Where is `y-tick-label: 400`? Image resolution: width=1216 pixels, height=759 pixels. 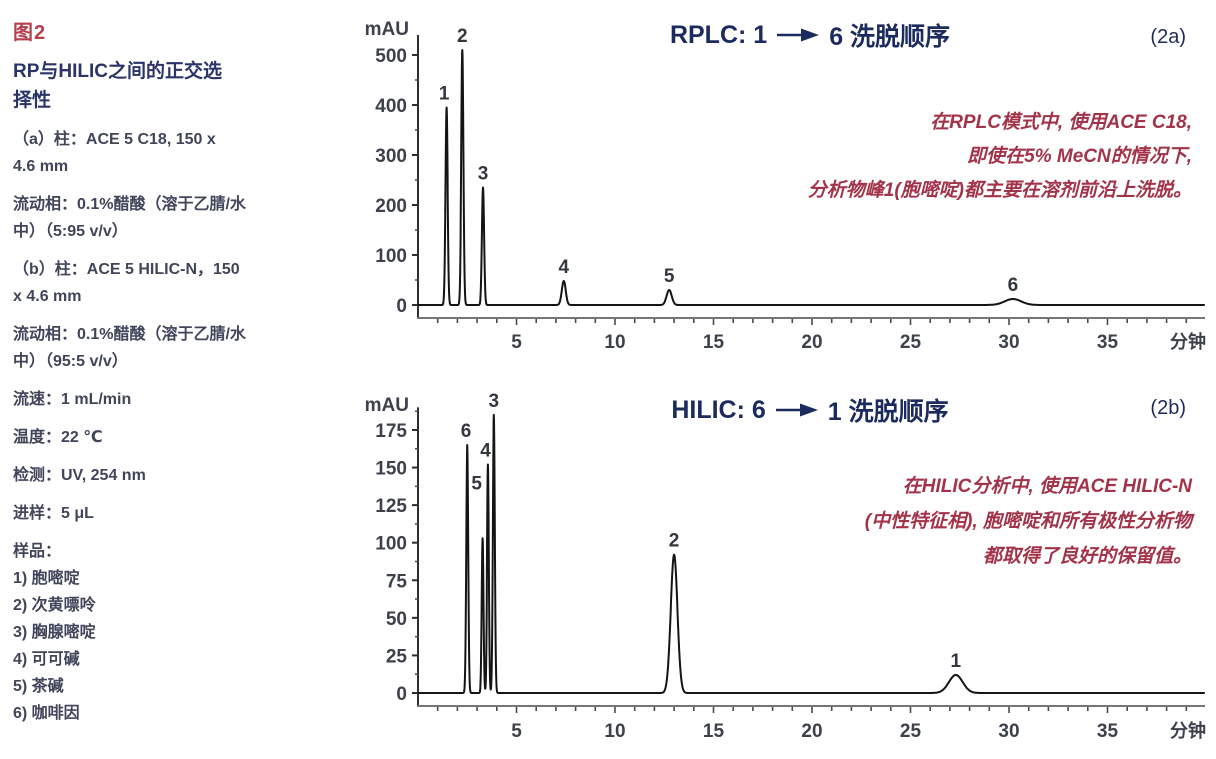
y-tick-label: 400 is located at coordinates (391, 106).